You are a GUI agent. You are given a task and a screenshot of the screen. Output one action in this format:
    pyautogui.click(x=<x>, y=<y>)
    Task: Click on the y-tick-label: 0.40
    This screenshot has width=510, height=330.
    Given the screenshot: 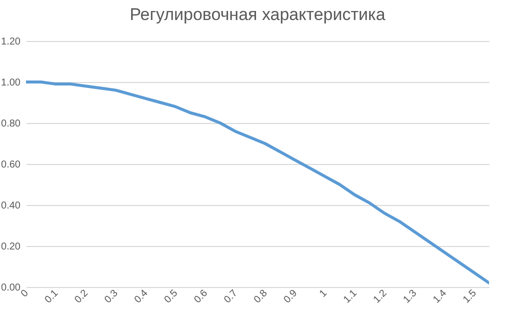 What is the action you would take?
    pyautogui.click(x=11, y=206)
    